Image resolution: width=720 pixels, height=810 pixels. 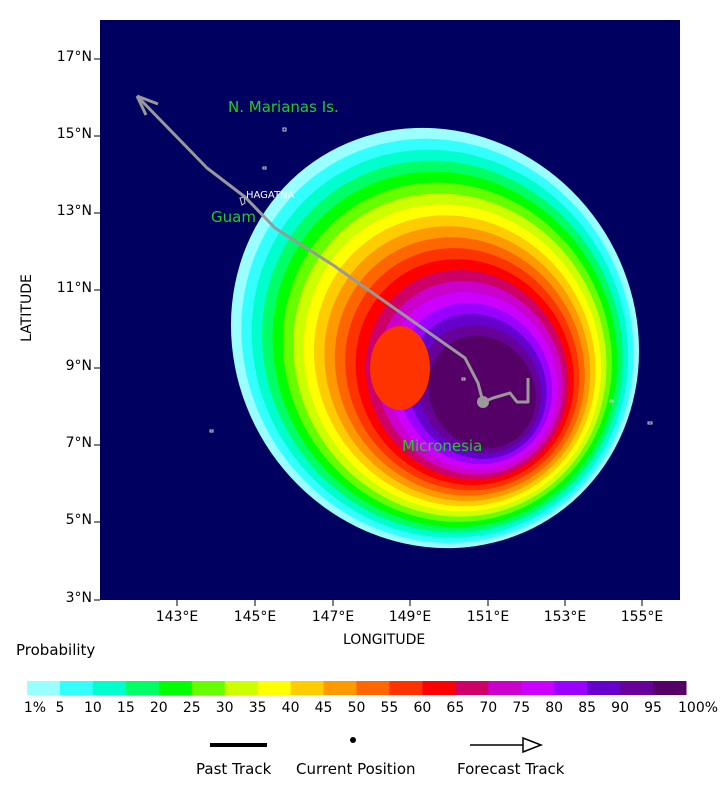 I want to click on colorbar-tick-label: 60, so click(x=422, y=708).